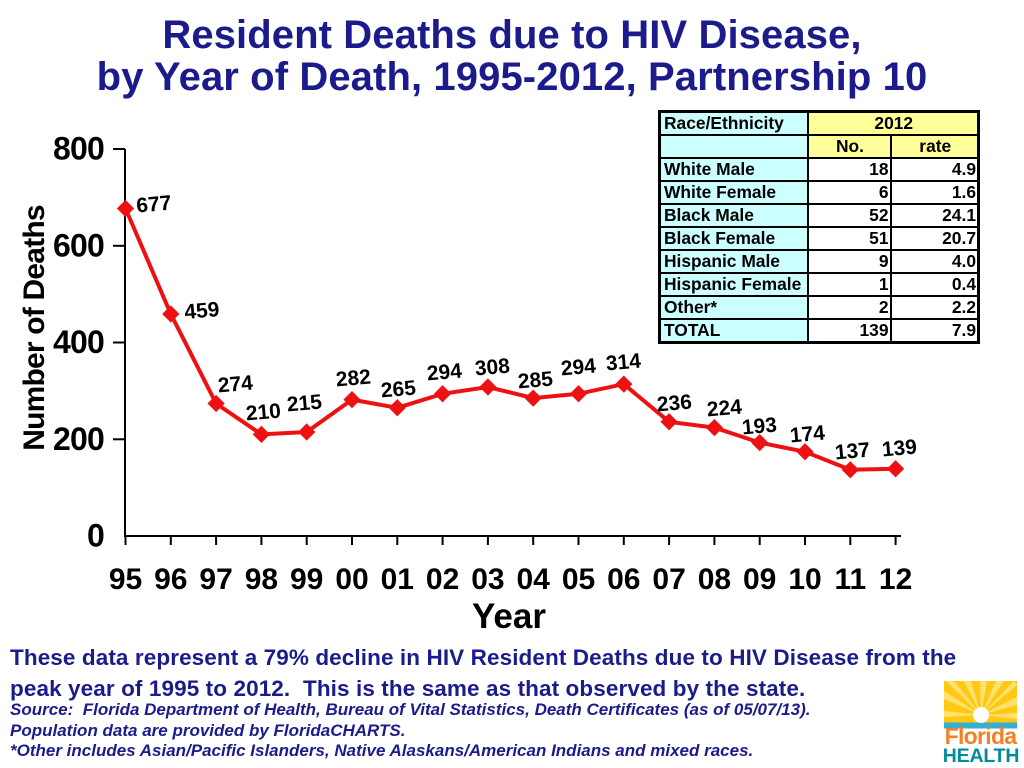  I want to click on svg-text: Florida, so click(981, 736).